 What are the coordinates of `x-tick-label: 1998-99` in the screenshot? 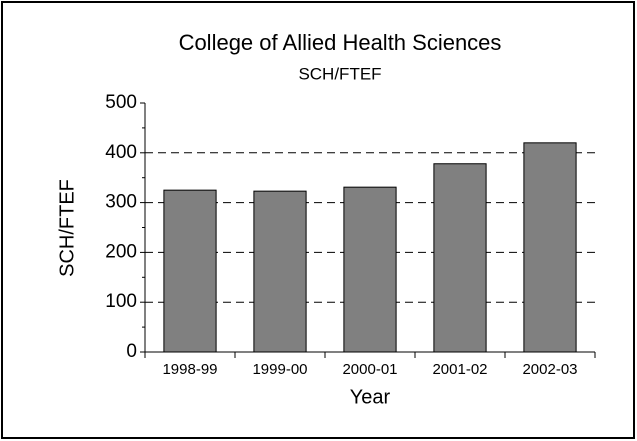 It's located at (189, 369).